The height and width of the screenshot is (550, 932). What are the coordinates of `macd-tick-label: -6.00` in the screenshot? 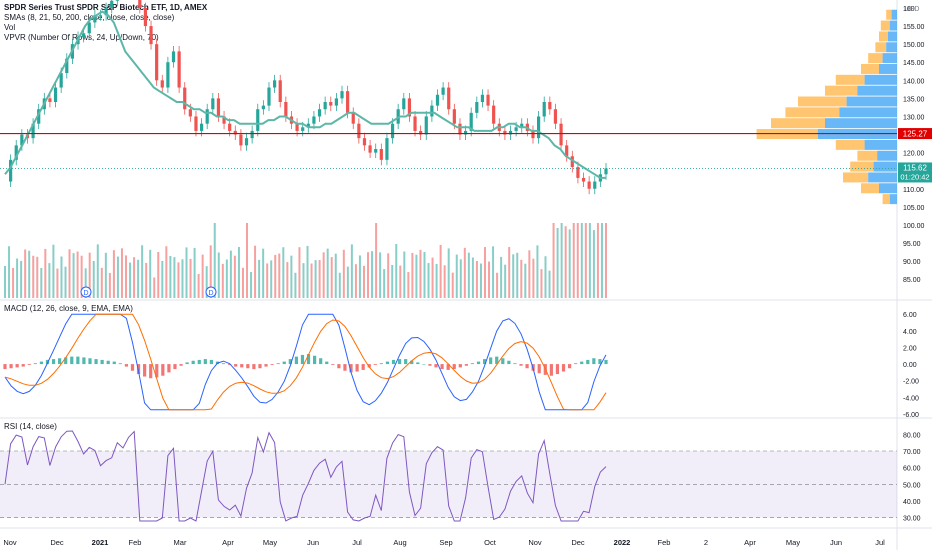 It's located at (911, 415).